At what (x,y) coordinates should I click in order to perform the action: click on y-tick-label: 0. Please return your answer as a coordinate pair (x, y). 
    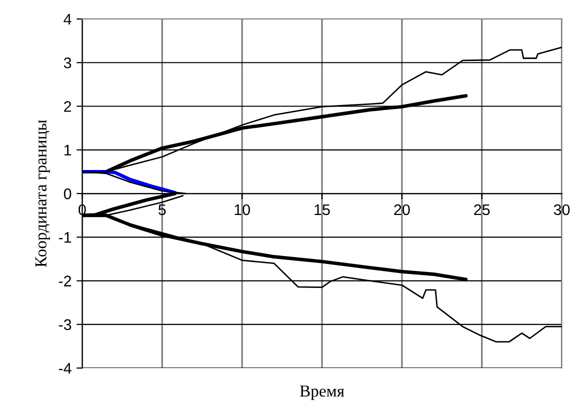
    Looking at the image, I should click on (68, 194).